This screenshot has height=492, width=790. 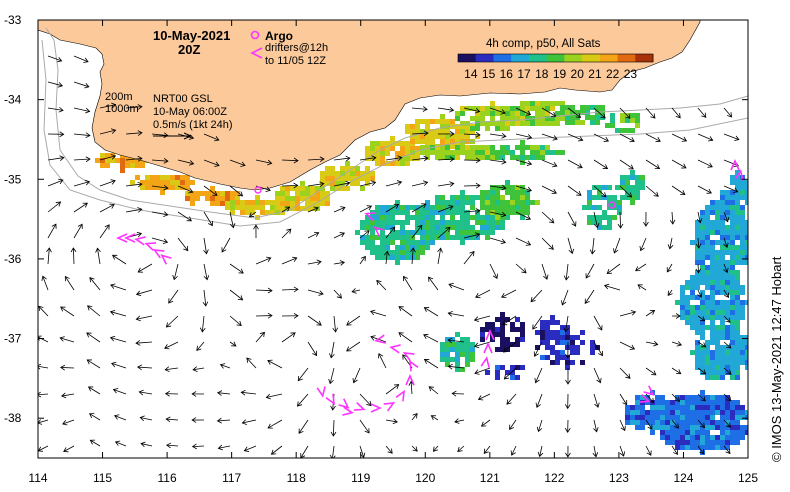 What do you see at coordinates (619, 478) in the screenshot?
I see `x-tick-label: 123` at bounding box center [619, 478].